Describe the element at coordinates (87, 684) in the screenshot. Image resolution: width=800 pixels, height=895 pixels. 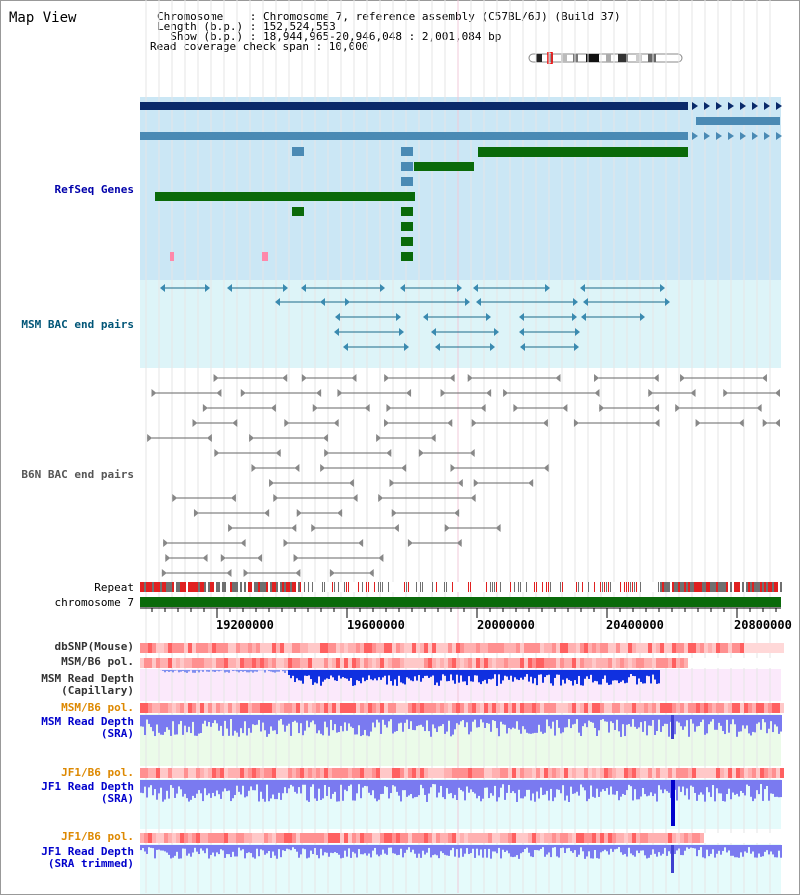
I see `track-label-msm-read-depth-capillary: MSM Read Depth (Capillary)` at that location.